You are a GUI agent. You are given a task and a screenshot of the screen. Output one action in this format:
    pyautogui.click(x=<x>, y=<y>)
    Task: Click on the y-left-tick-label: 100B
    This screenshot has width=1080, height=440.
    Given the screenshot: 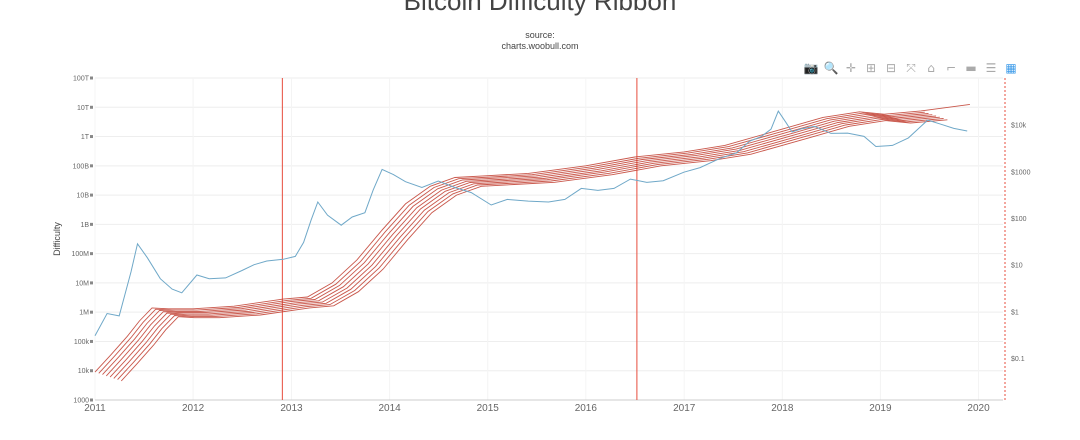 What is the action you would take?
    pyautogui.click(x=81, y=166)
    